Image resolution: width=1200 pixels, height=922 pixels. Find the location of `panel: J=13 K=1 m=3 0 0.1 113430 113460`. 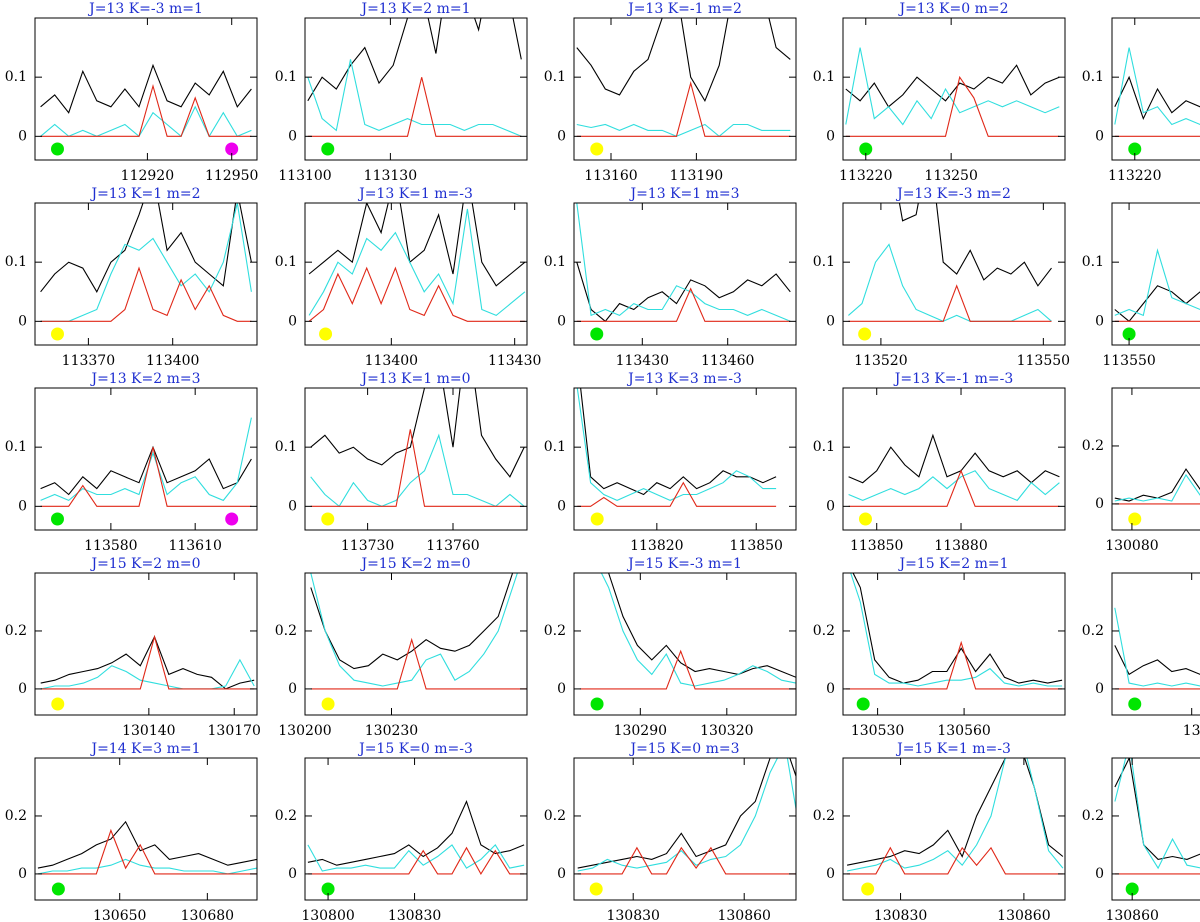

panel: J=13 K=1 m=3 0 0.1 113430 113460 is located at coordinates (670, 277).